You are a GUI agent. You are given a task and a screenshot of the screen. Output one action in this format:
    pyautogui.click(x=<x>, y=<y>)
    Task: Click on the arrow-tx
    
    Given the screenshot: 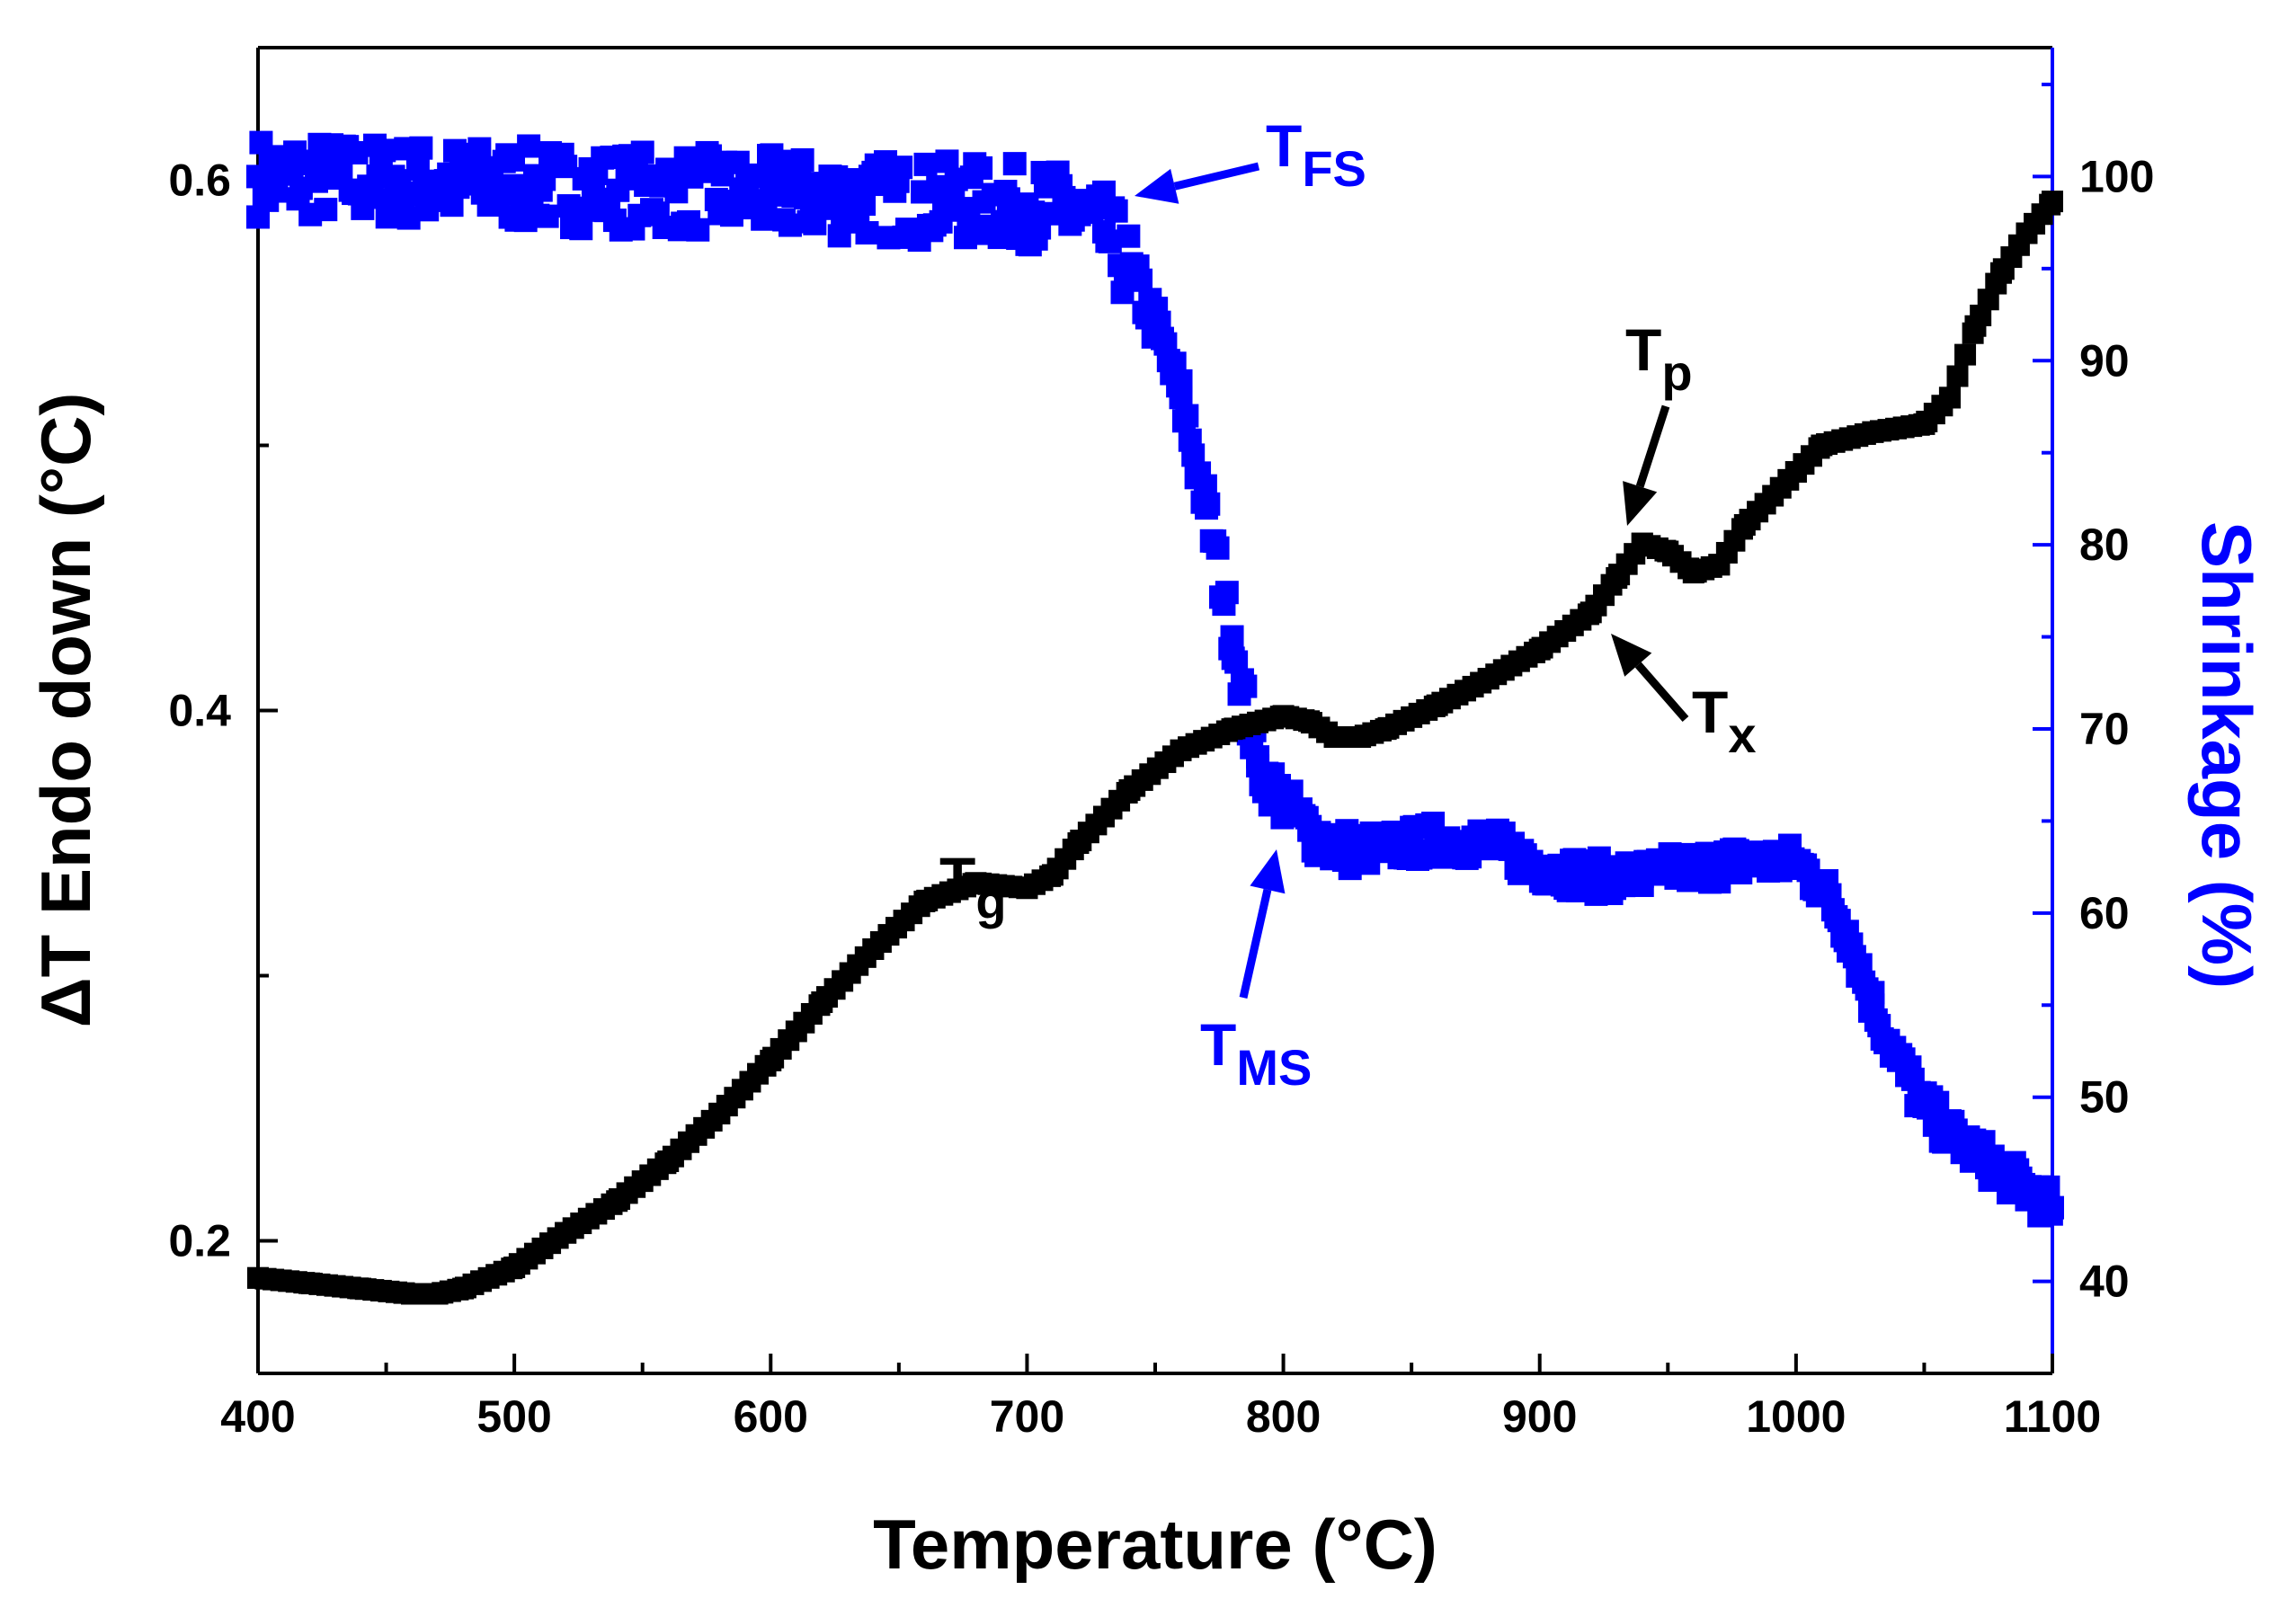 What is the action you would take?
    pyautogui.click(x=1650, y=678)
    